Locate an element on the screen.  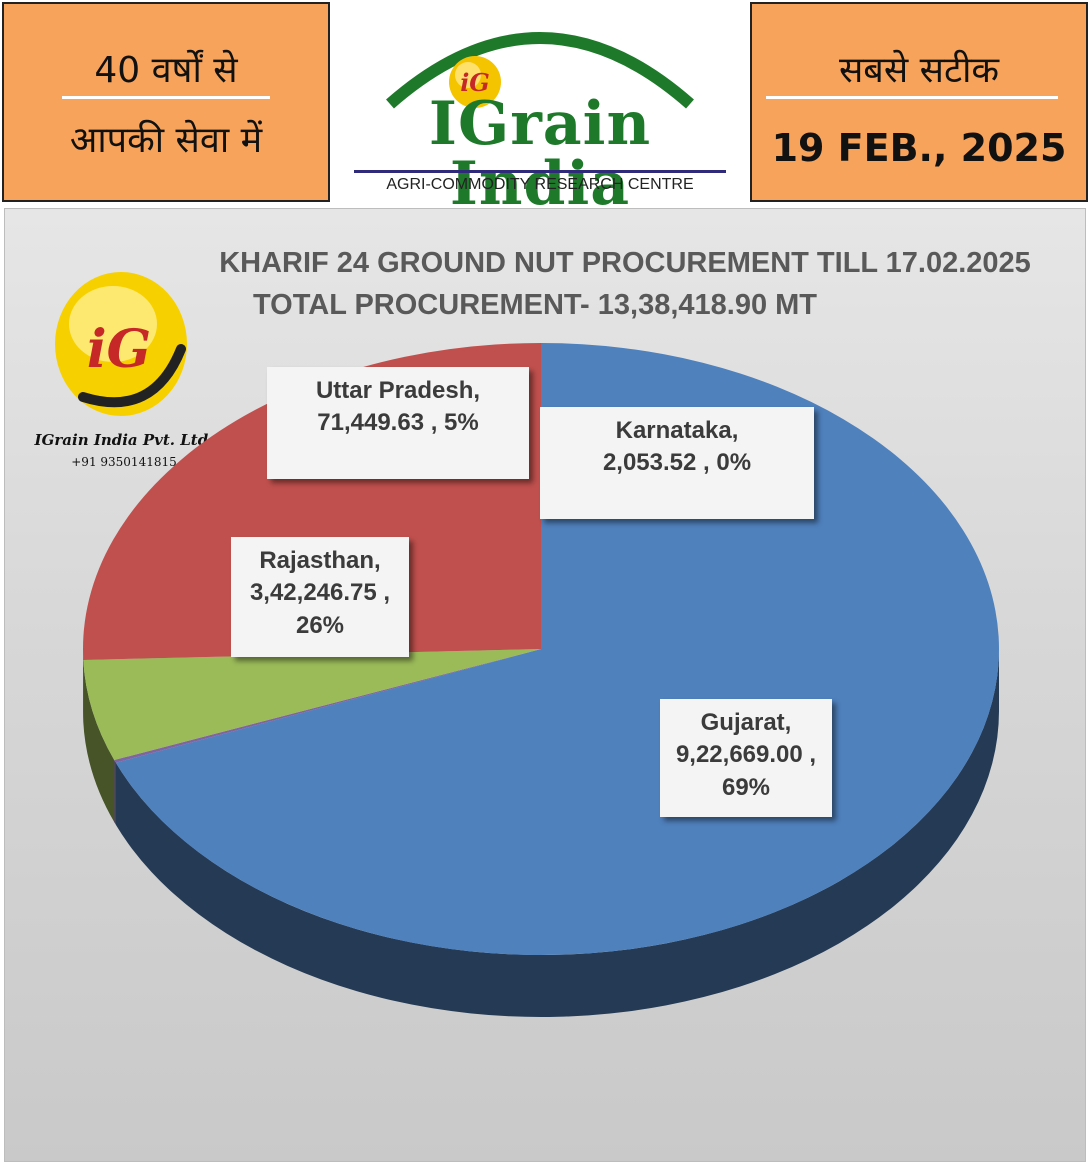
accuracy-slogan: सबसे सटीक is located at coordinates (919, 70).